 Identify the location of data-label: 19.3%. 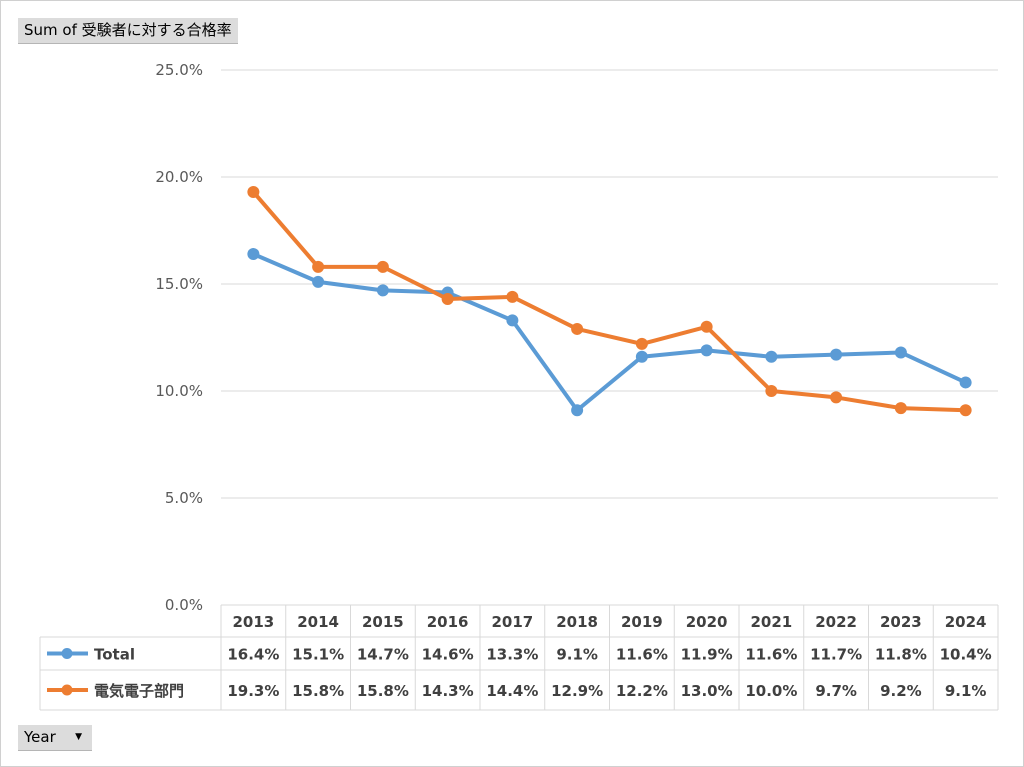
(253, 691).